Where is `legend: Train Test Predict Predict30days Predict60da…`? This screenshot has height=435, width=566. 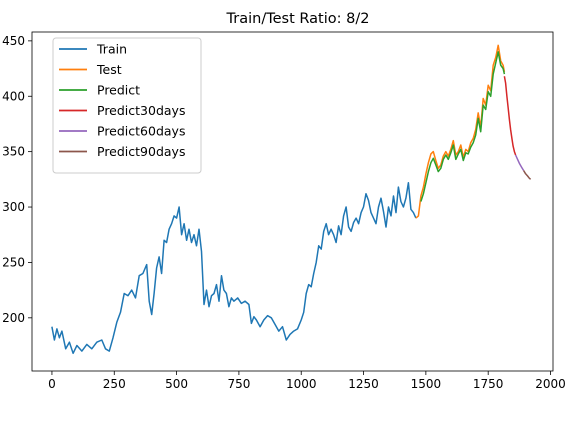
legend: Train Test Predict Predict30days Predict60da… is located at coordinates (127, 105).